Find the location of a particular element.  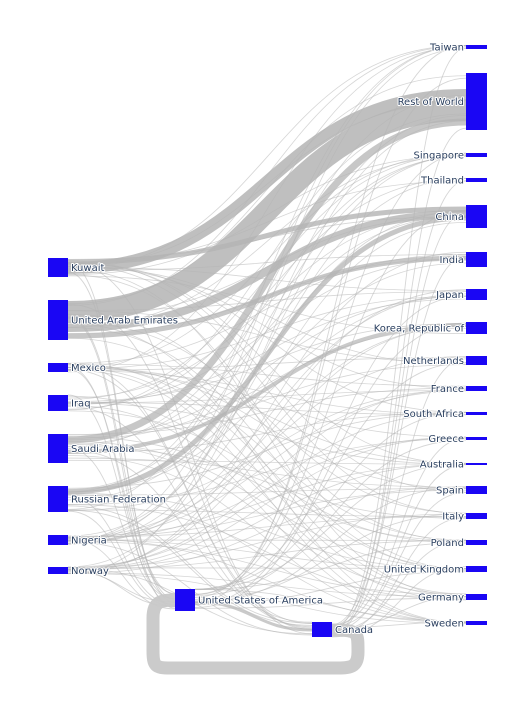

node-spain-label: Spain is located at coordinates (450, 491).